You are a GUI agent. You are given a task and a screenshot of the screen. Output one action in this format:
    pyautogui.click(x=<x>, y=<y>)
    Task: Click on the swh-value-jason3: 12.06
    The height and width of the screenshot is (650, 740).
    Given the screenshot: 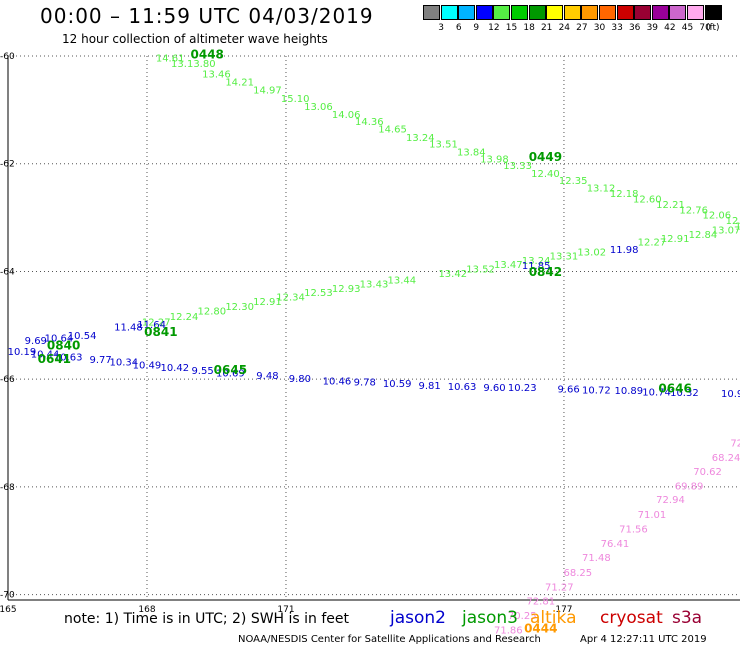 What is the action you would take?
    pyautogui.click(x=717, y=216)
    